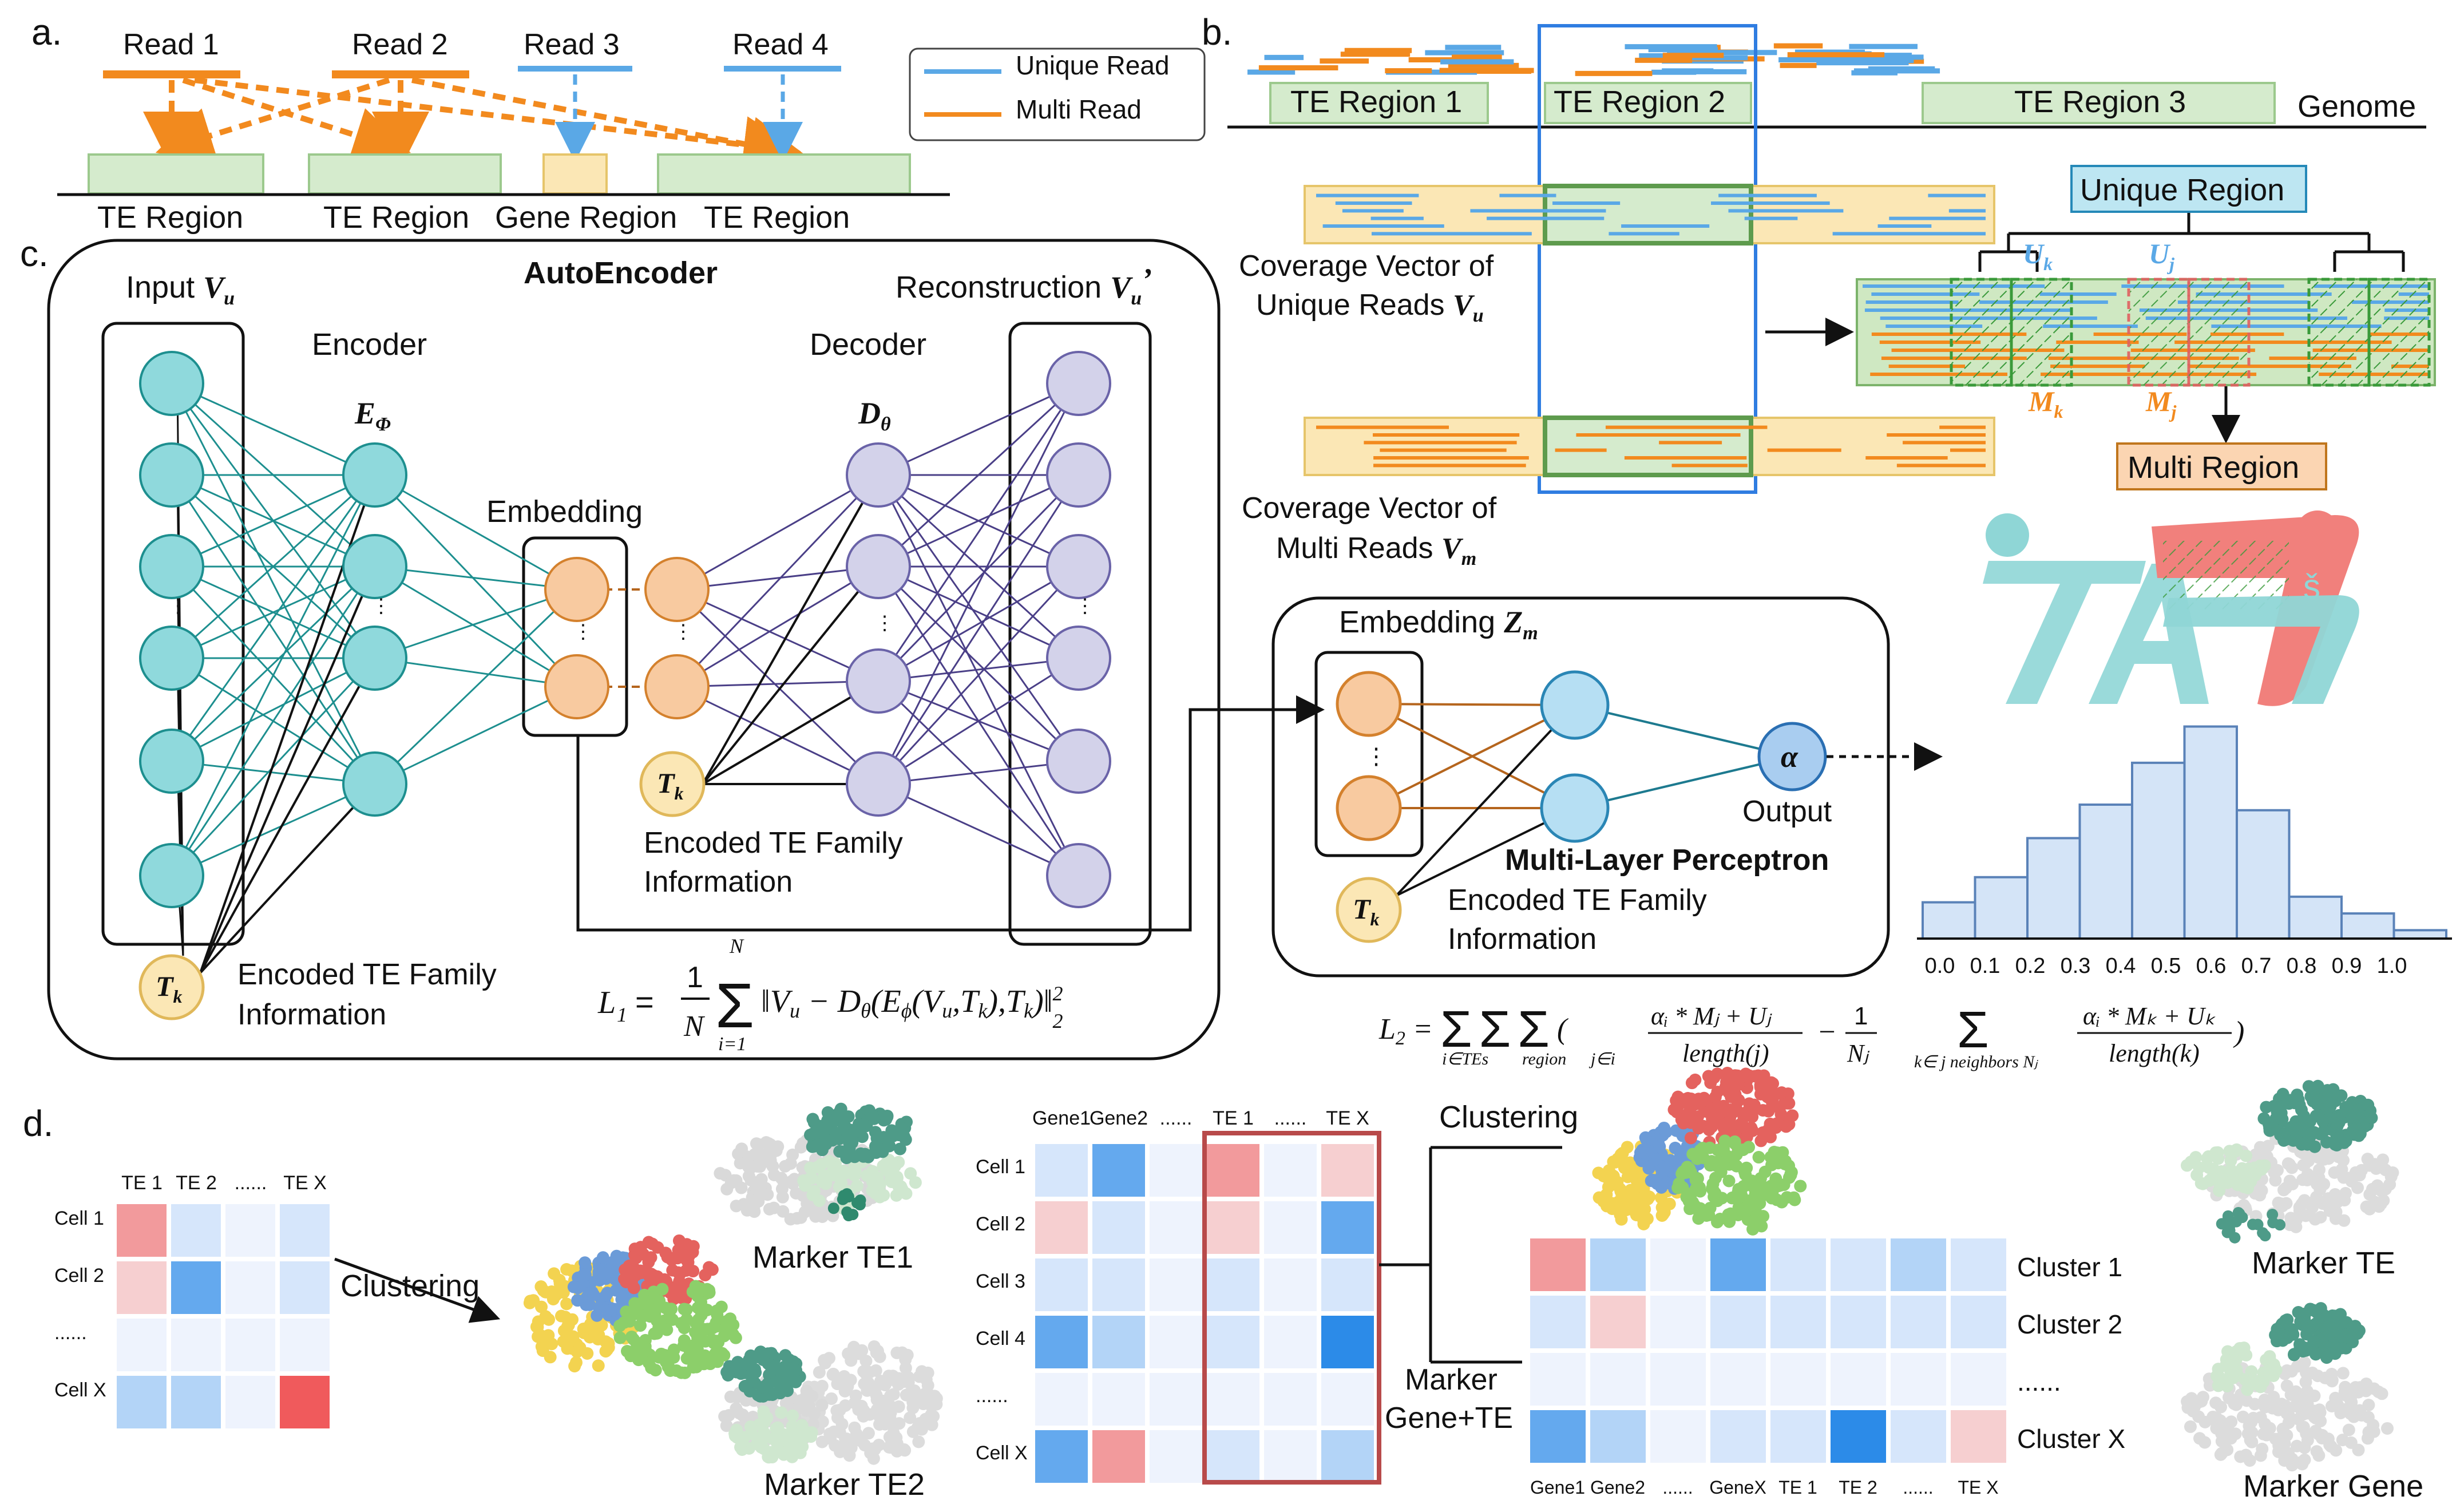  I want to click on svg-text: length(k), so click(2154, 1053).